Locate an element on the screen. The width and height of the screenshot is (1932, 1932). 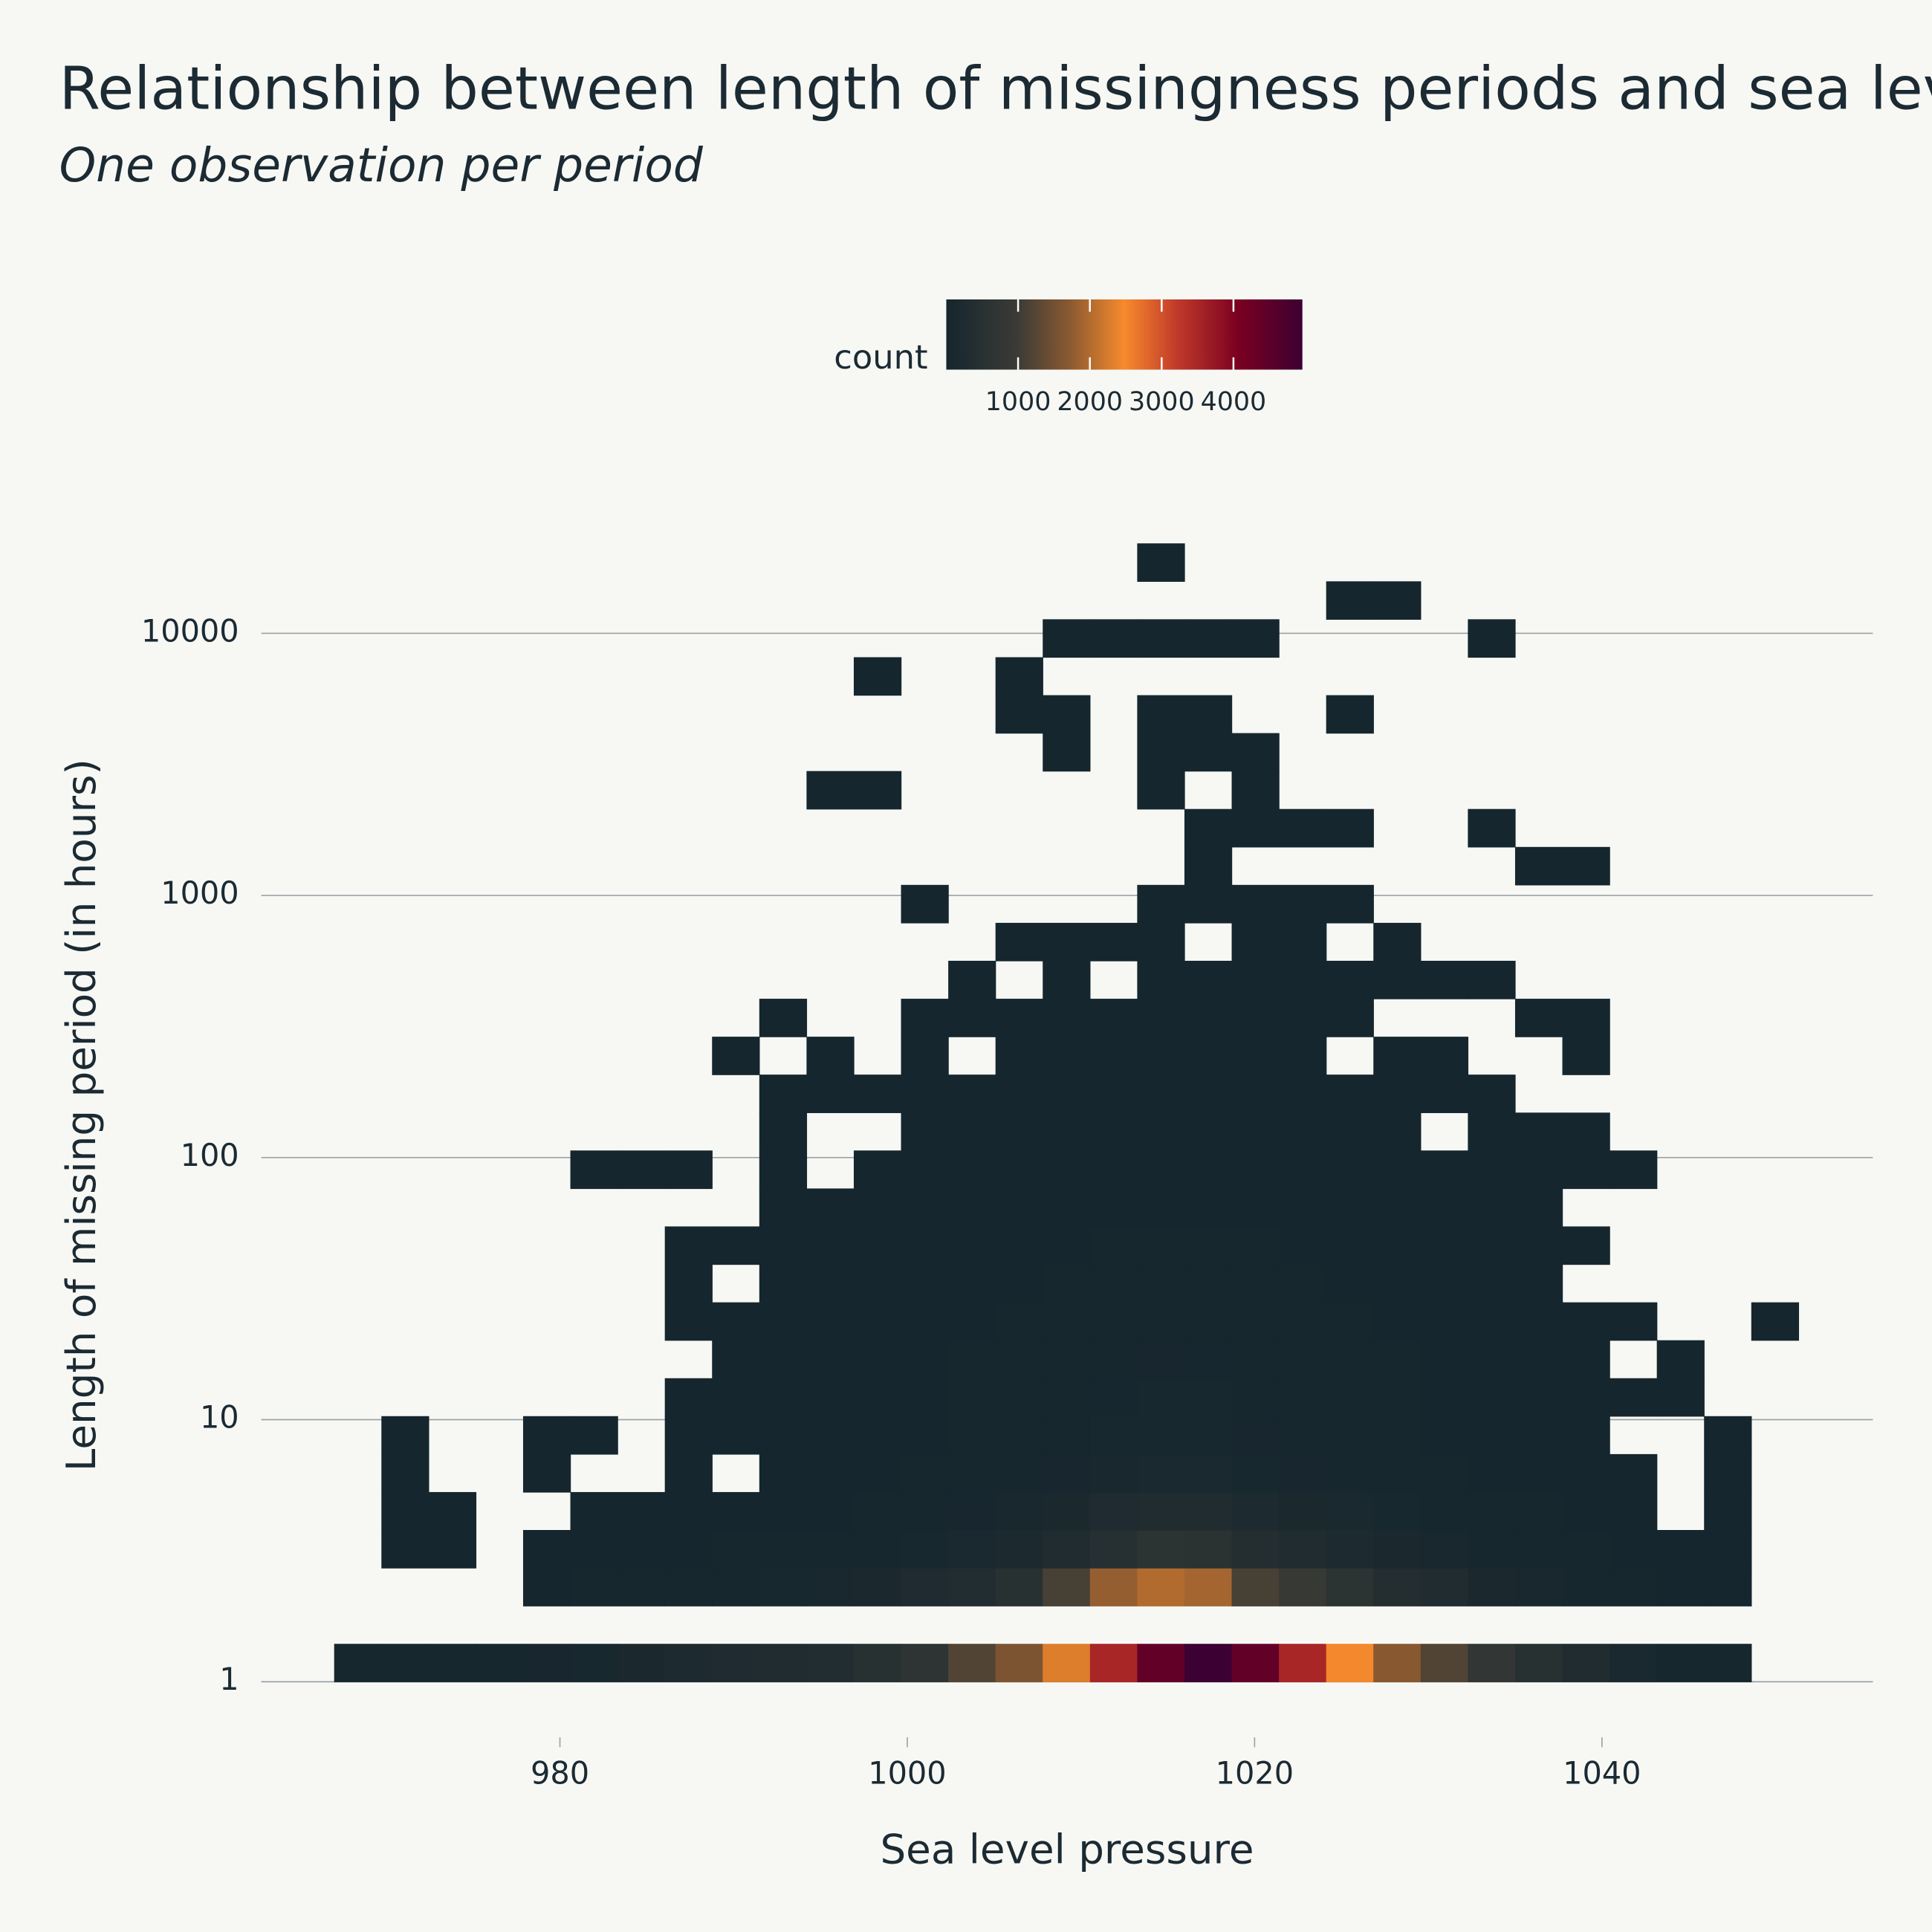
y-tick-label: 100 is located at coordinates (210, 1155).